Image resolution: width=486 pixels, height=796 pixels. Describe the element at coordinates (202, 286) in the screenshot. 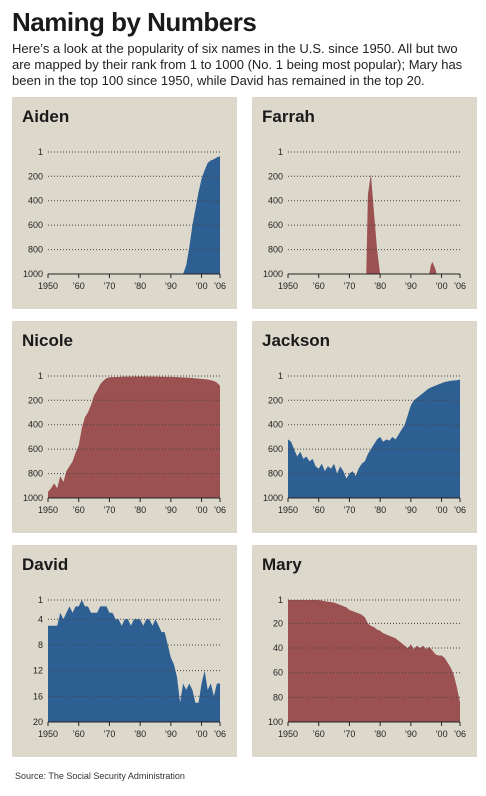

I see `x-tick-aiden-2000: ’00` at that location.